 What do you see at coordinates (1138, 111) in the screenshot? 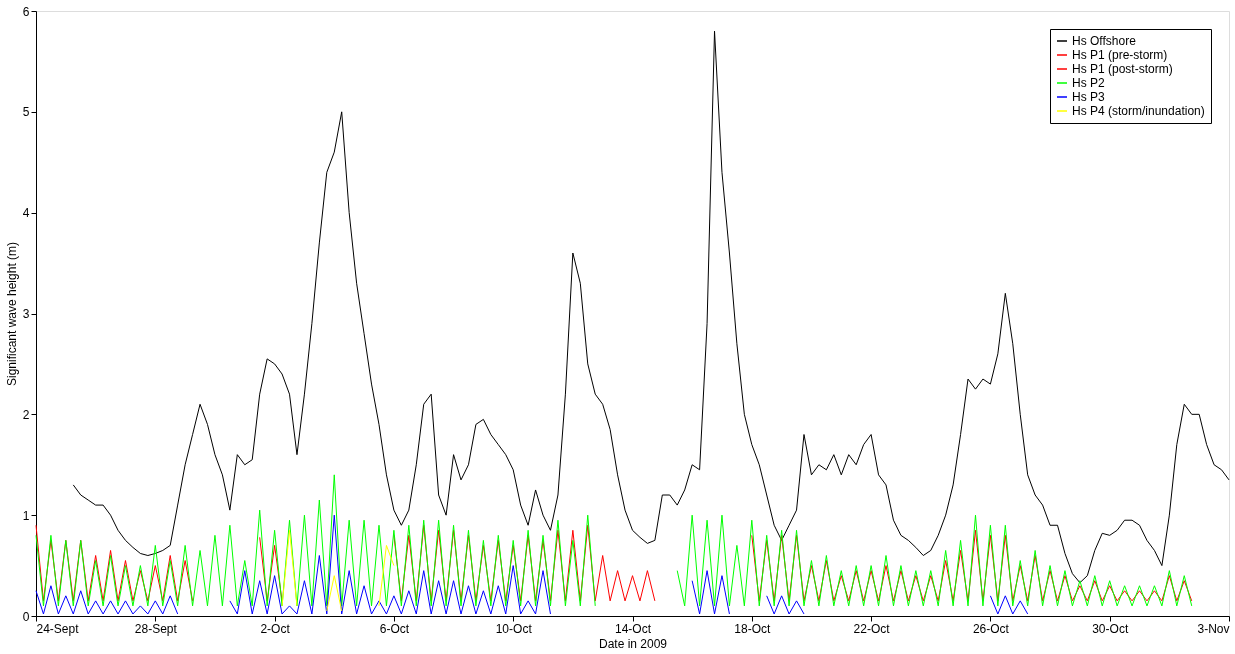
I see `legend-label: Hs P4 (storm/inundation)` at bounding box center [1138, 111].